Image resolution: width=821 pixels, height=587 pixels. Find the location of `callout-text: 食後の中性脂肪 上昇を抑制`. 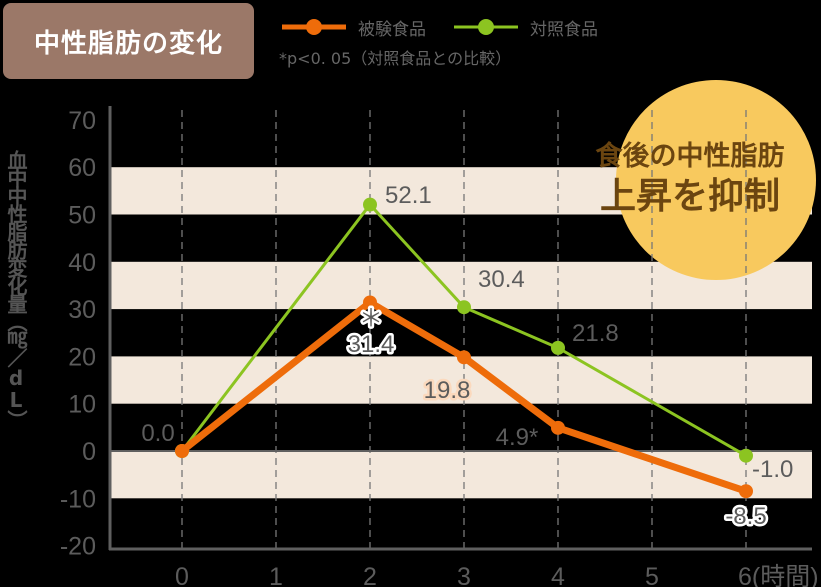

callout-text: 食後の中性脂肪 上昇を抑制 is located at coordinates (690, 180).